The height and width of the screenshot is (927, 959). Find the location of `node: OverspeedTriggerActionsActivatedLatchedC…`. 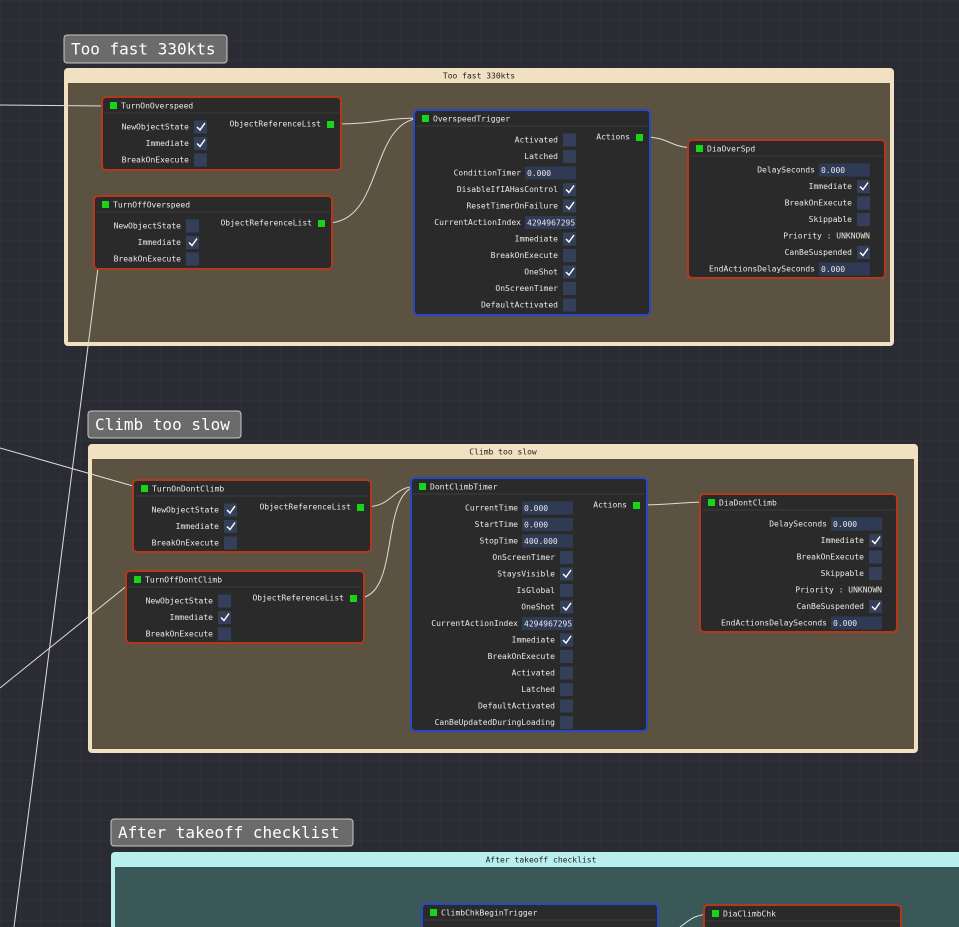

node: OverspeedTriggerActionsActivatedLatchedC… is located at coordinates (532, 212).